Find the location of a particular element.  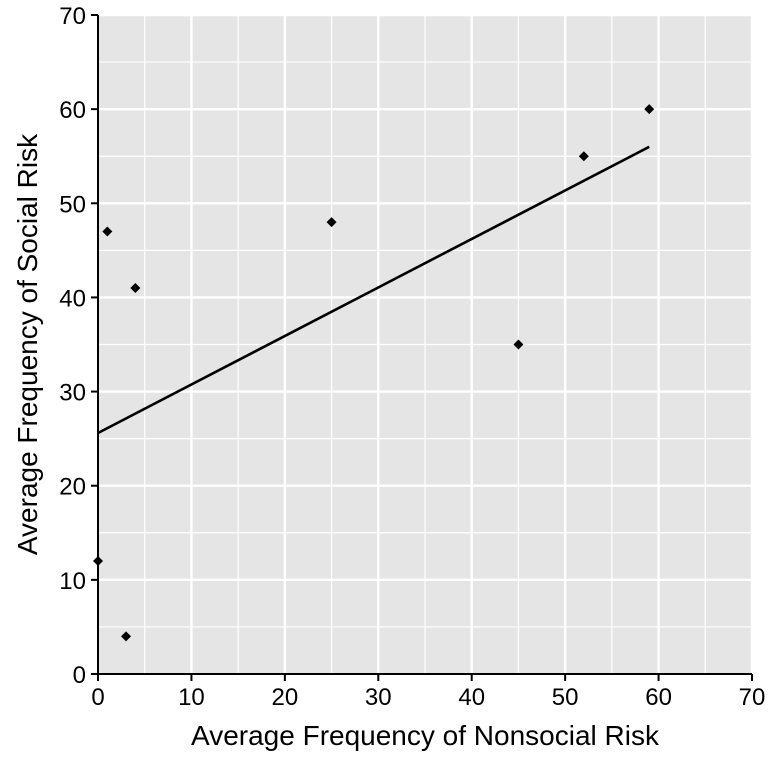

x-tick-label: 50 is located at coordinates (565, 697).